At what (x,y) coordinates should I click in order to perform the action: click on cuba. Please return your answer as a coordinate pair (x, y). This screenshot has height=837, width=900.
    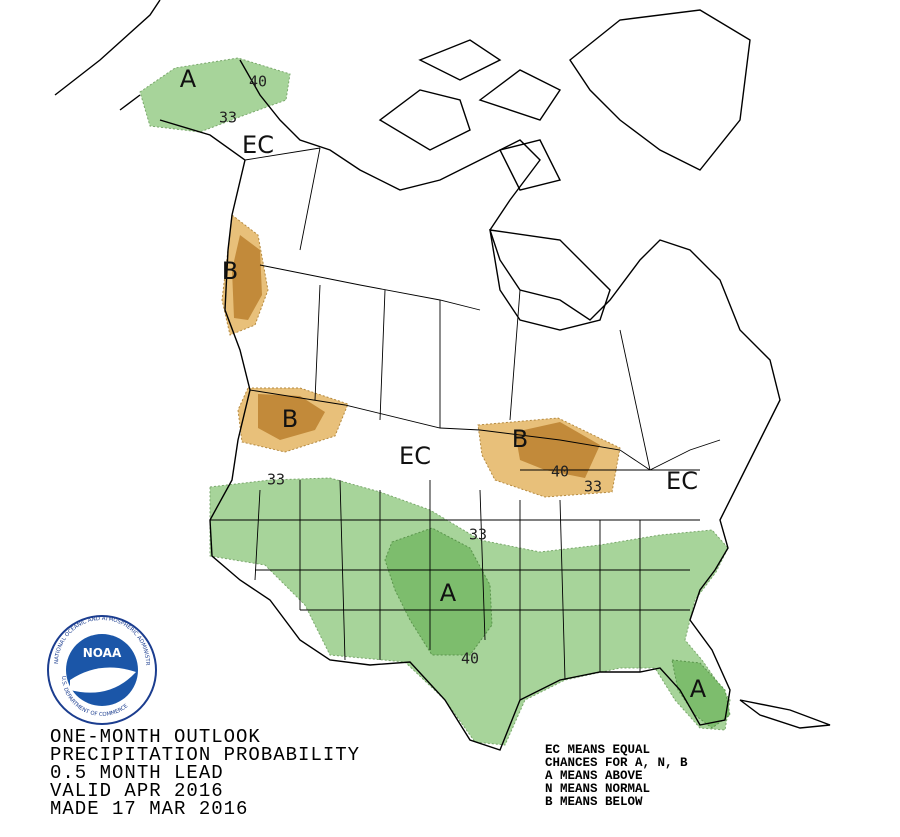
    Looking at the image, I should click on (785, 714).